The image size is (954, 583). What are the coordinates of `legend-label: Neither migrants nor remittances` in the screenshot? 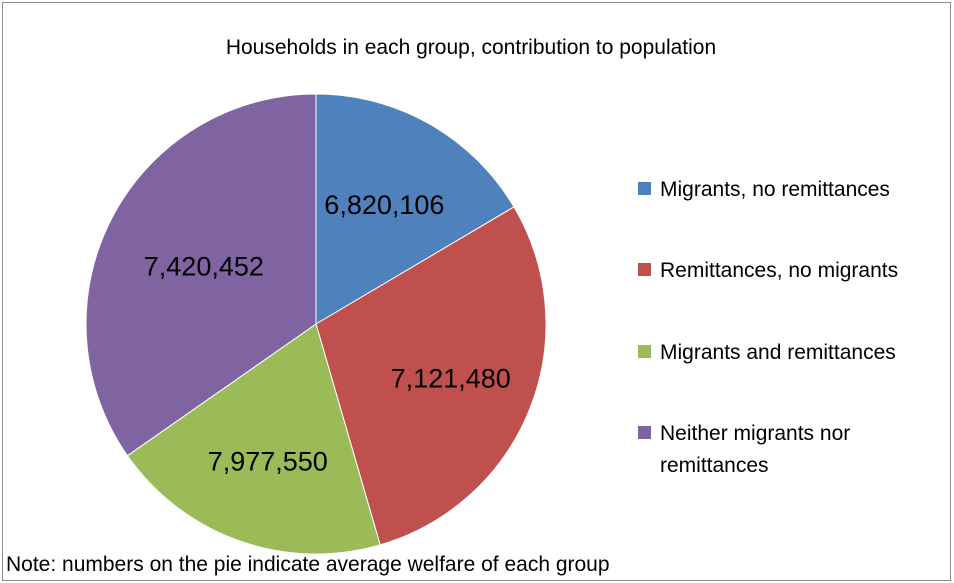 It's located at (755, 449).